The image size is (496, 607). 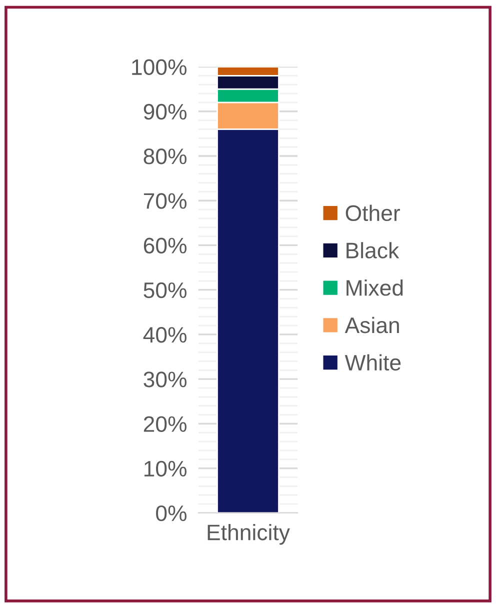 I want to click on legend-label: Asian, so click(x=371, y=325).